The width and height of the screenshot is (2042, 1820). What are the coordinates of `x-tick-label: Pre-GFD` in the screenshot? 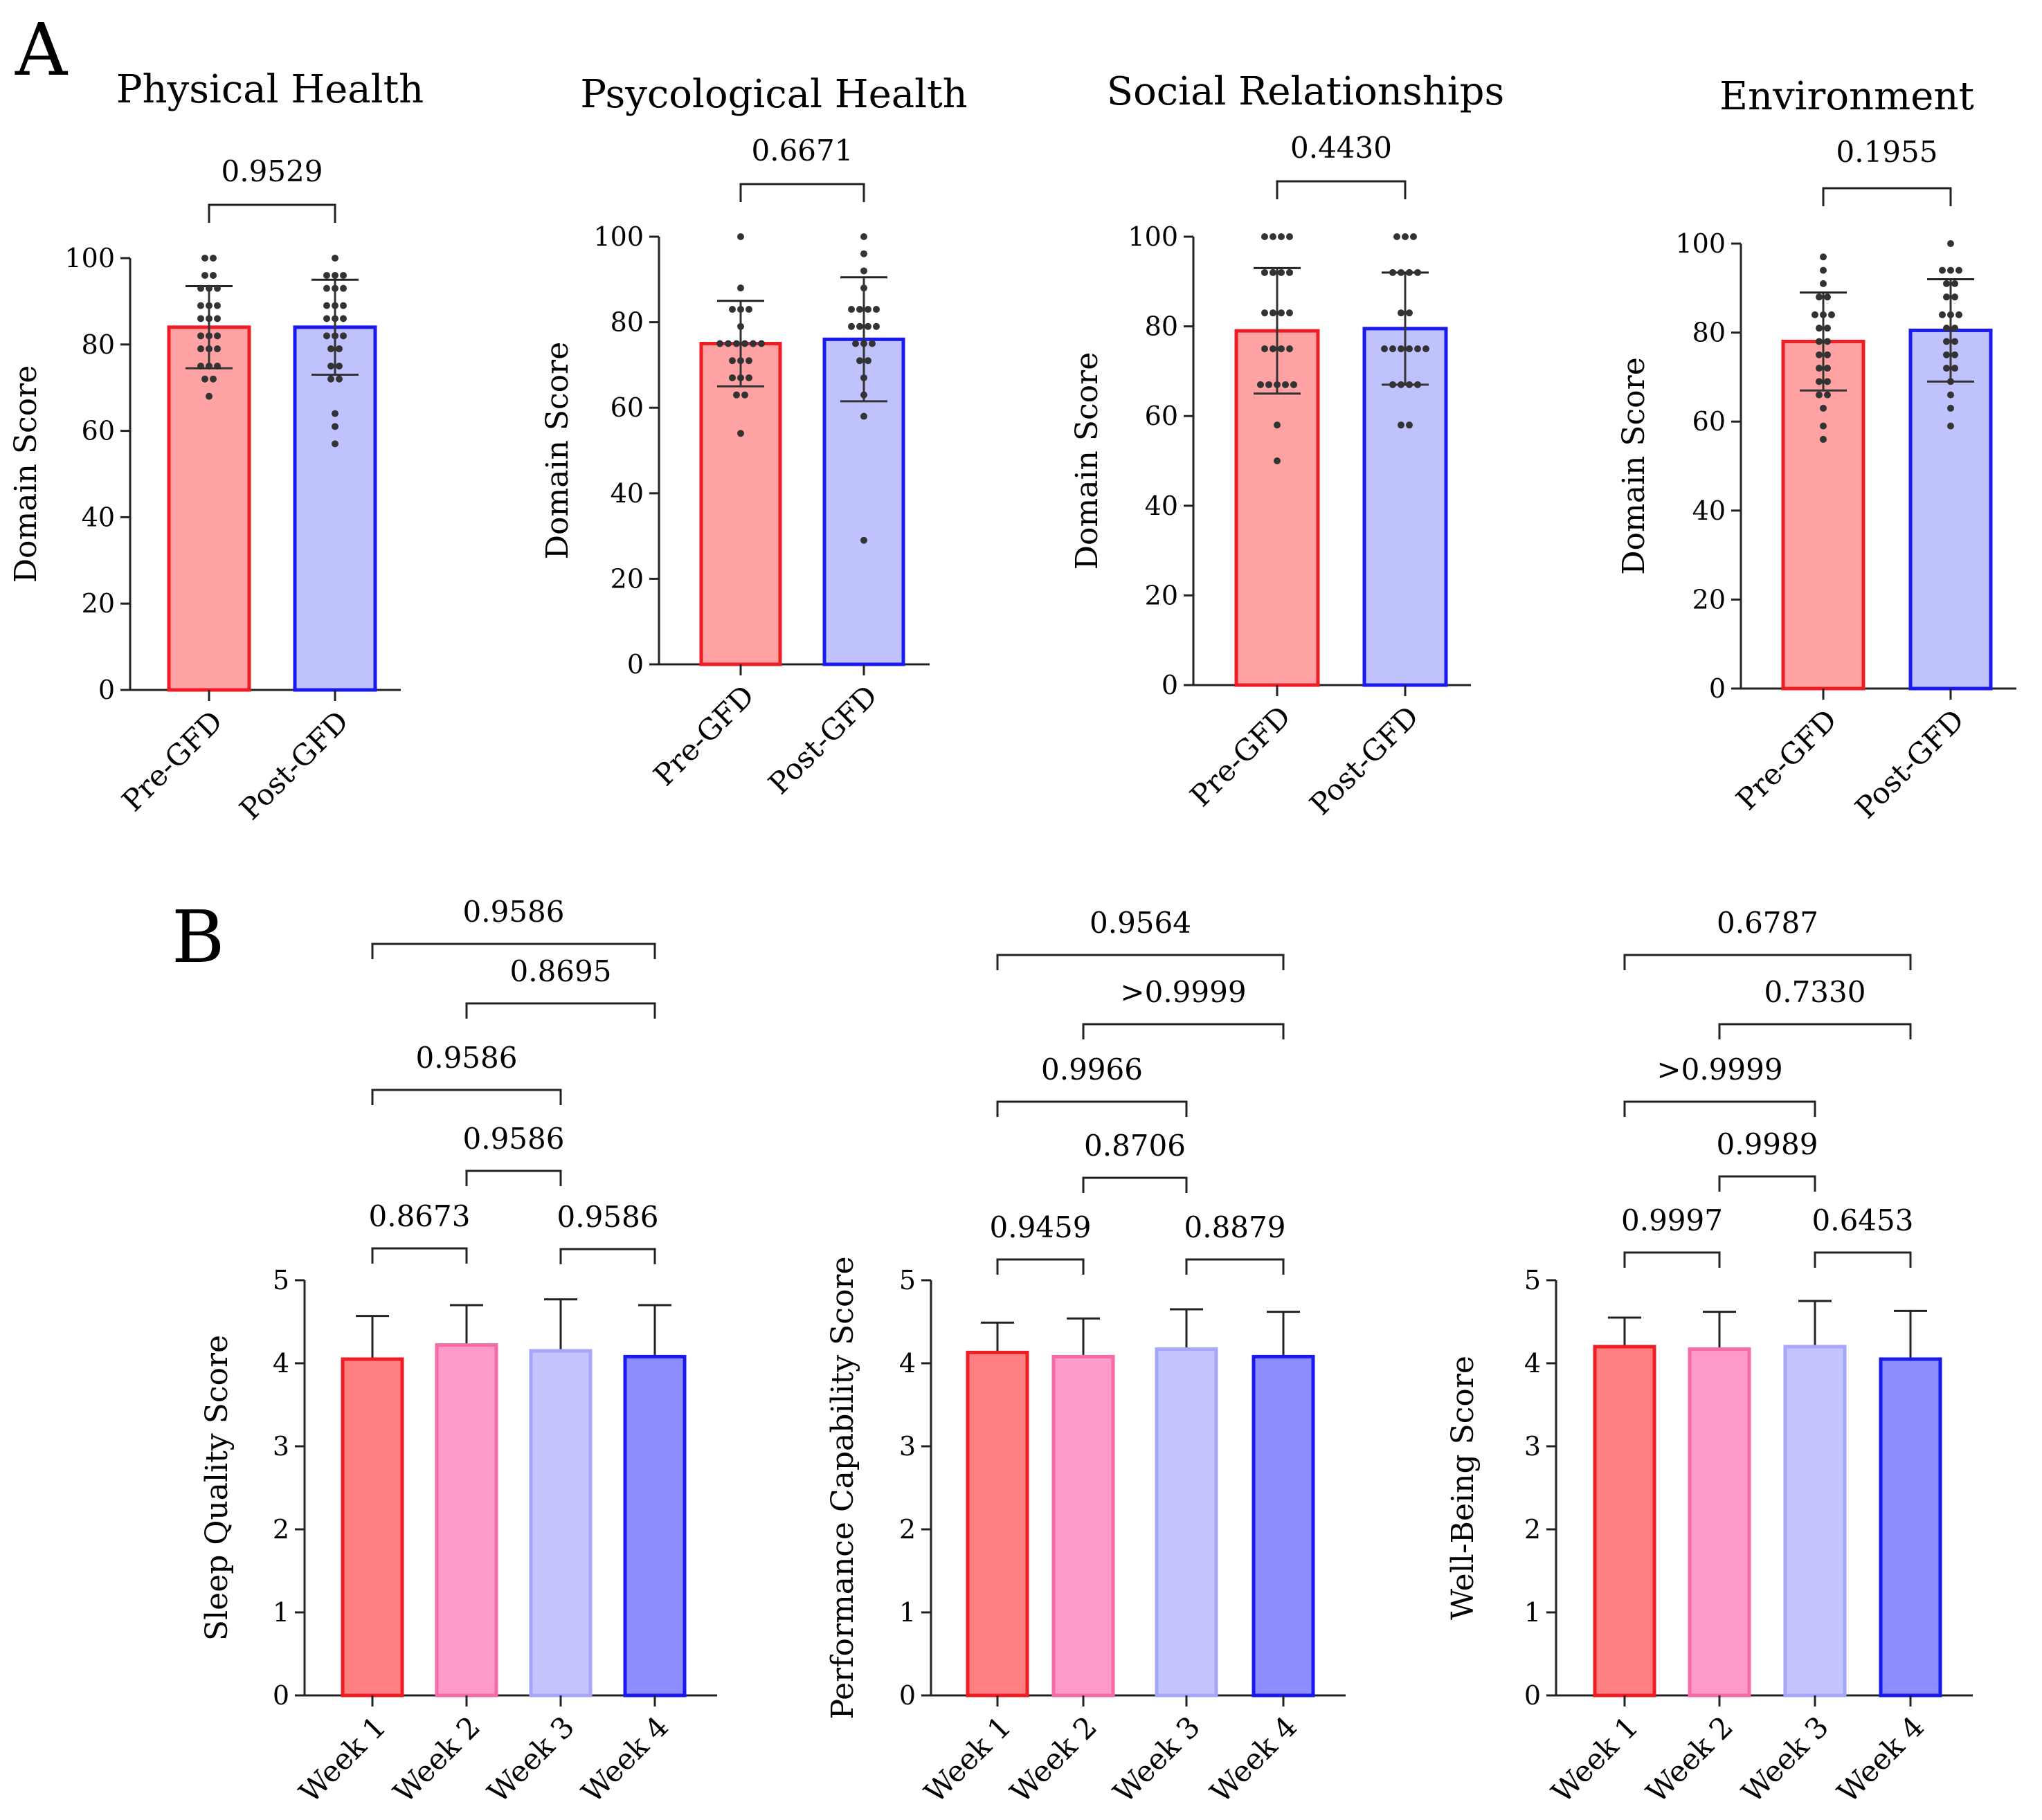 It's located at (172, 761).